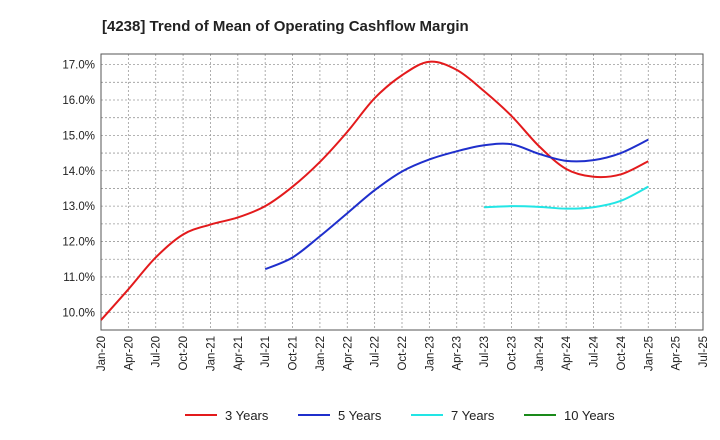 The image size is (720, 440). What do you see at coordinates (403, 353) in the screenshot?
I see `x-tick-label: Oct-22` at bounding box center [403, 353].